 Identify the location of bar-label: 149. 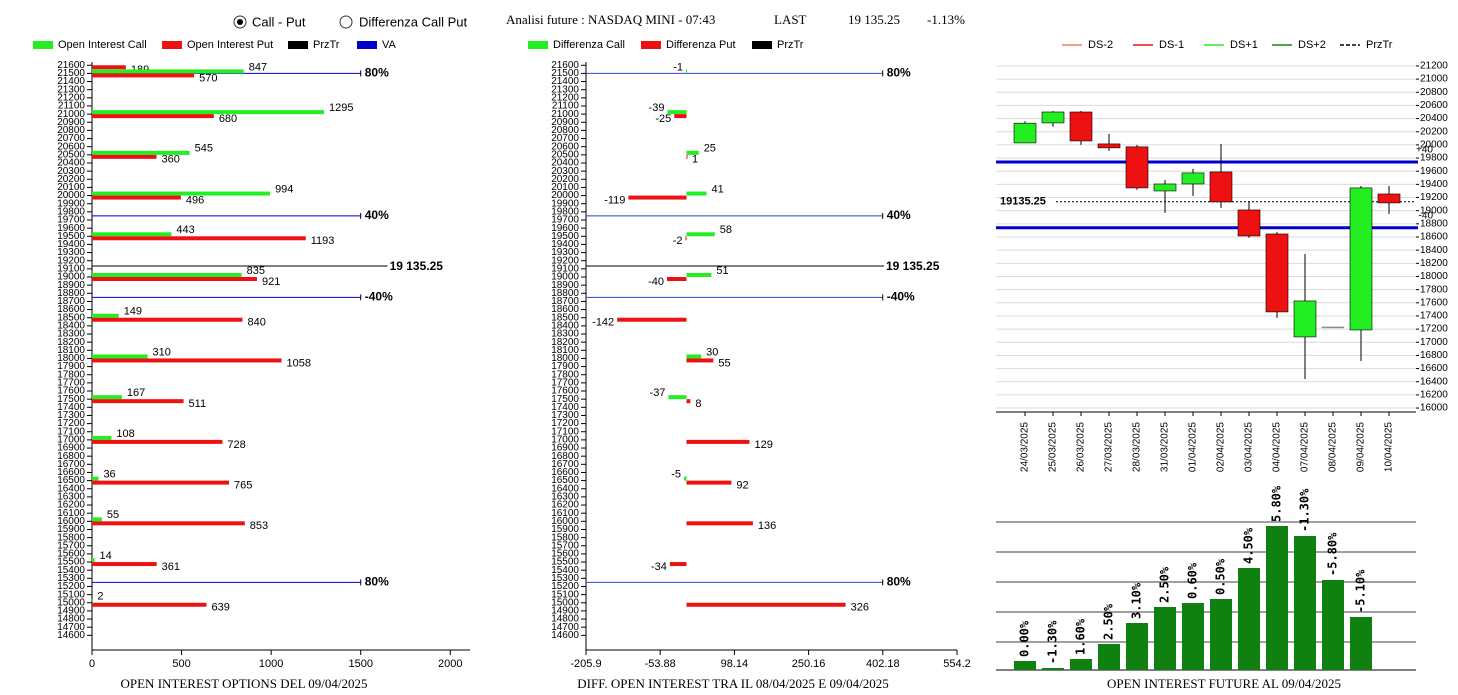
(133, 312).